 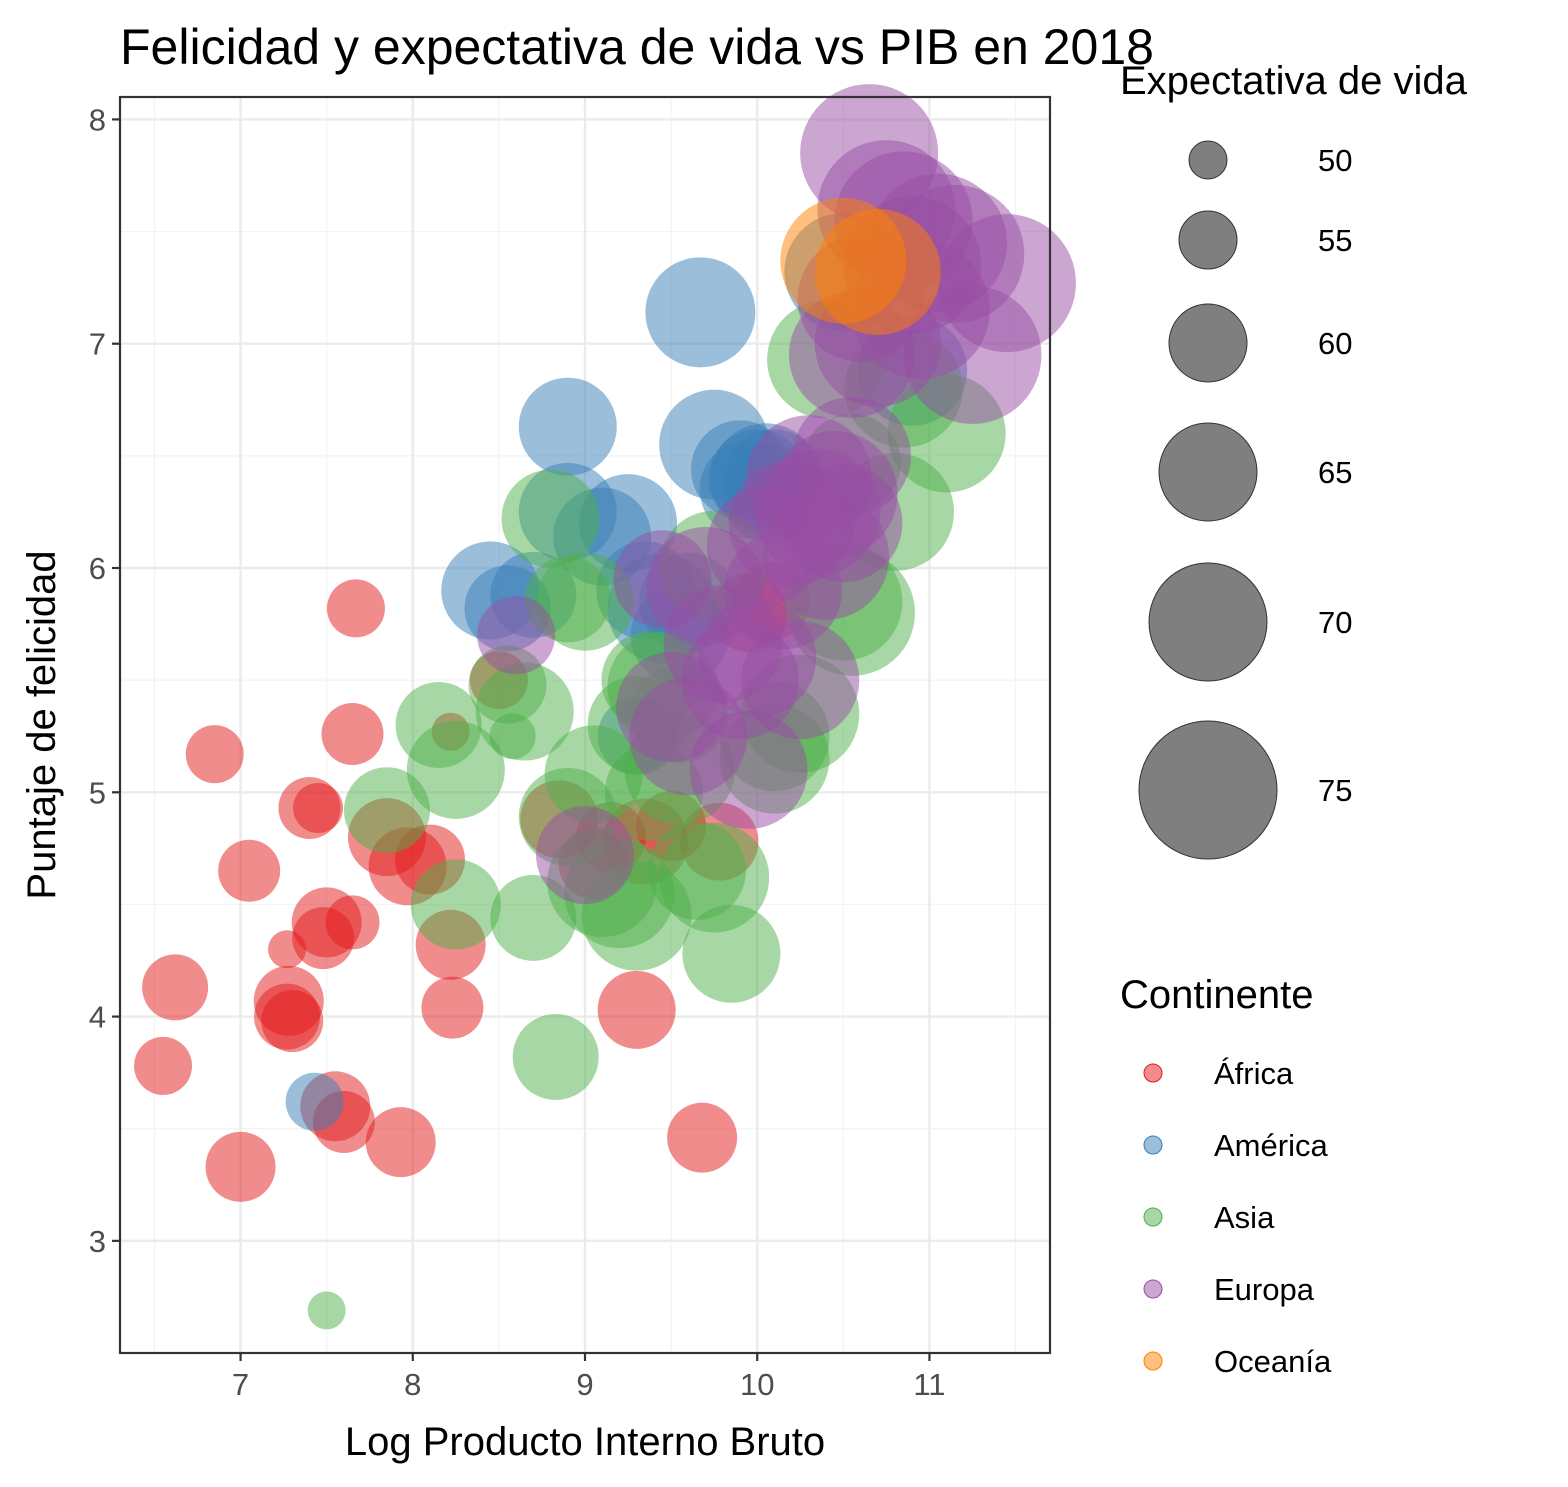 I want to click on y-tick-labels: 3 4 5 6 7 8, so click(x=97, y=680).